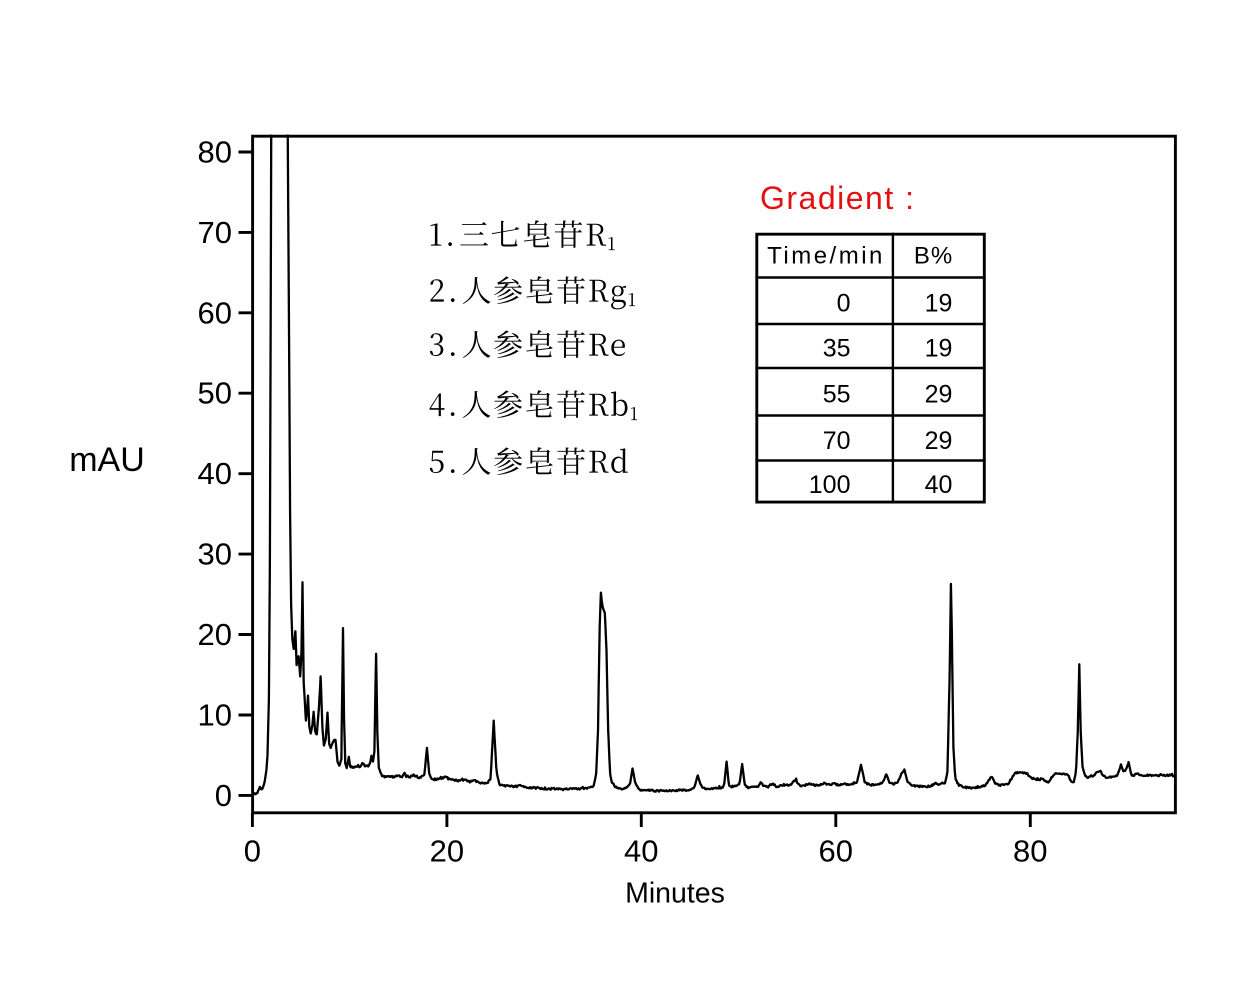 The height and width of the screenshot is (985, 1247). Describe the element at coordinates (837, 395) in the screenshot. I see `svg-text: 55` at that location.